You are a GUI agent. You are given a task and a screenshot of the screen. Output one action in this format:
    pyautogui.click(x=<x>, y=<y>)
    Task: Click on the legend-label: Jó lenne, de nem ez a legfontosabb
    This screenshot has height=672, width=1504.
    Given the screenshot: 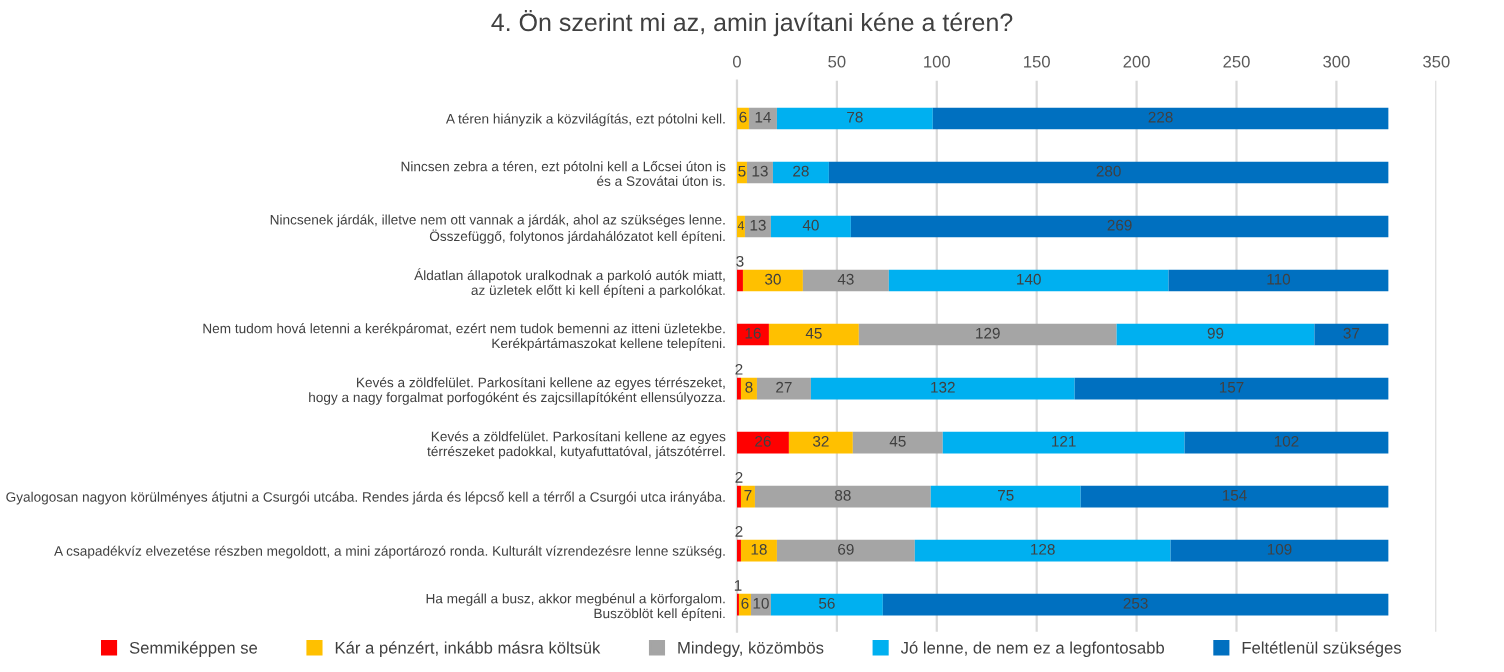 What is the action you would take?
    pyautogui.click(x=1032, y=649)
    